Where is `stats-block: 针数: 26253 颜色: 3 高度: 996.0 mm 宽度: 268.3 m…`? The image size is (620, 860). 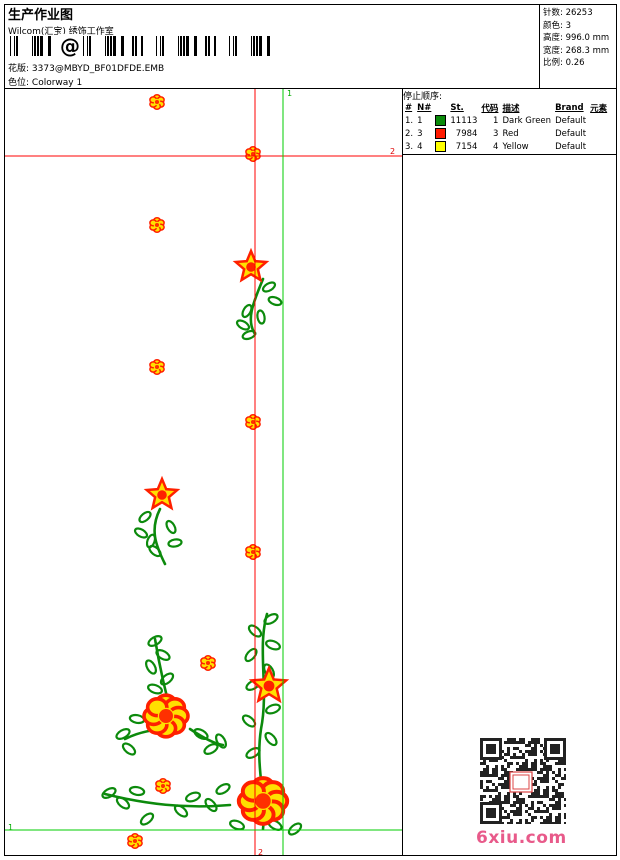 stats-block: 针数: 26253 颜色: 3 高度: 996.0 mm 宽度: 268.3 m… is located at coordinates (576, 38).